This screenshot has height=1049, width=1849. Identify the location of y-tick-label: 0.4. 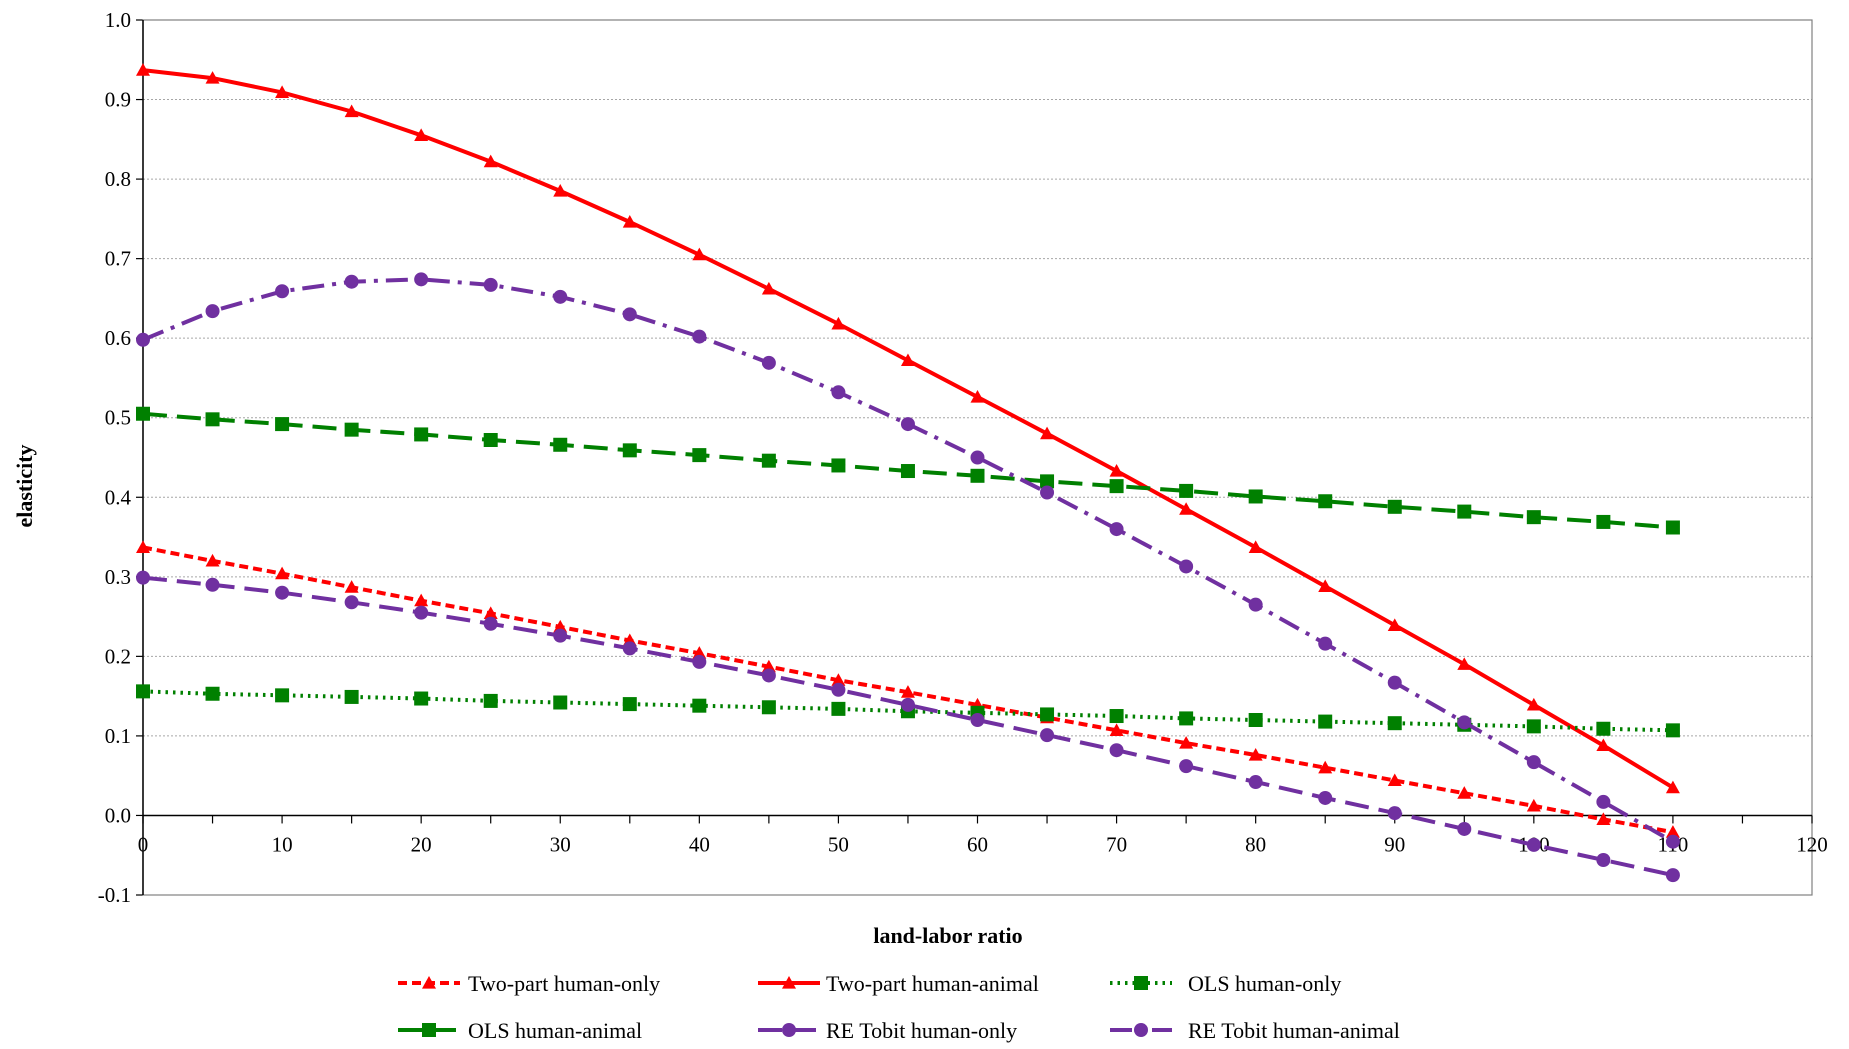
(118, 497).